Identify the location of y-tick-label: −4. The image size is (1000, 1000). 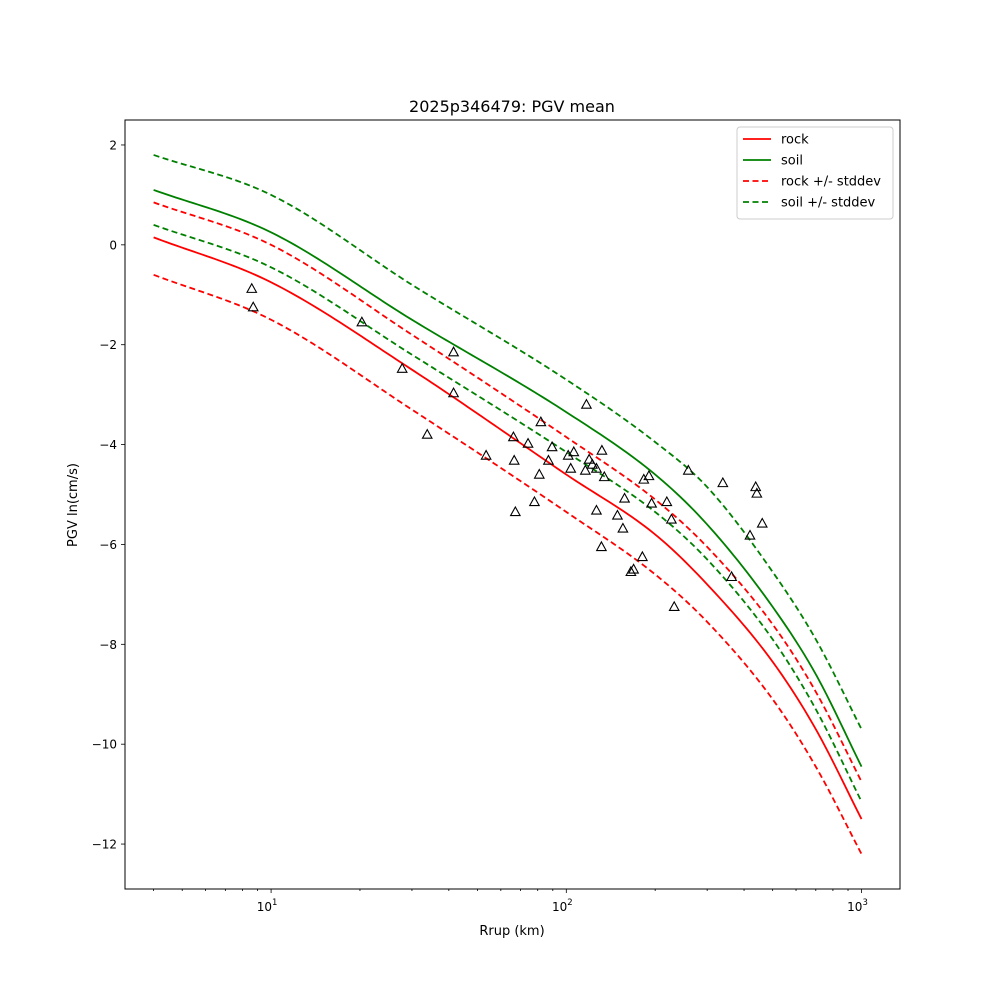
(108, 445).